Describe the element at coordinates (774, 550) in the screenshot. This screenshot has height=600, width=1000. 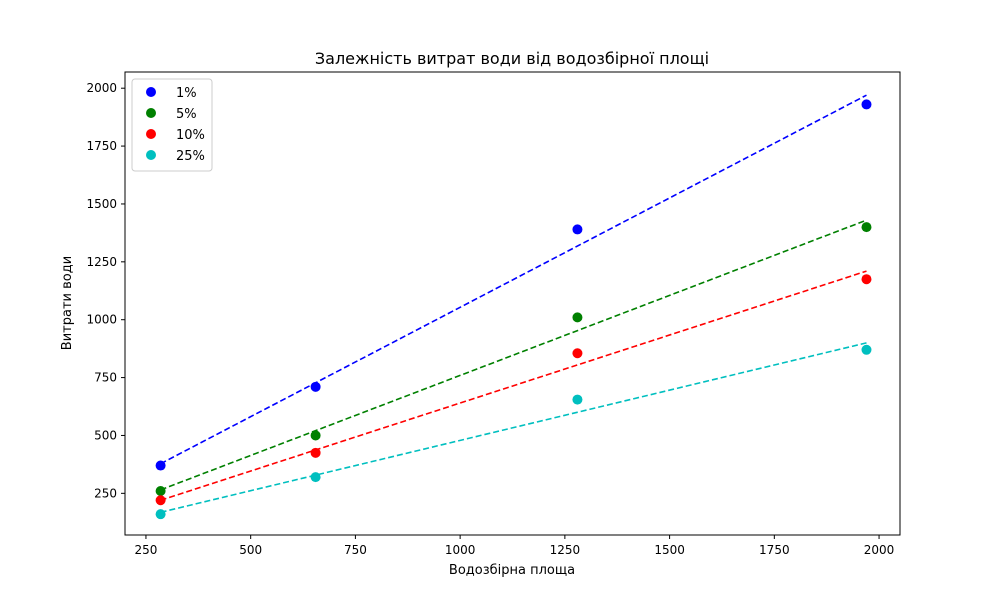
I see `x-tick-label: 1750` at that location.